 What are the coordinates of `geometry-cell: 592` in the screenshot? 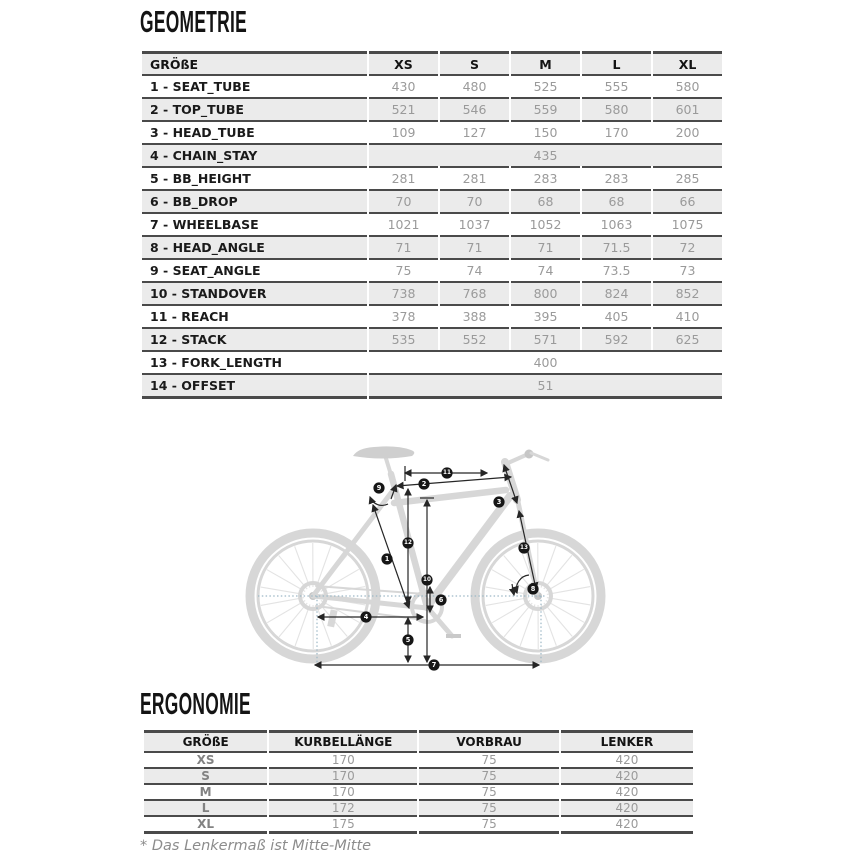 It's located at (616, 338).